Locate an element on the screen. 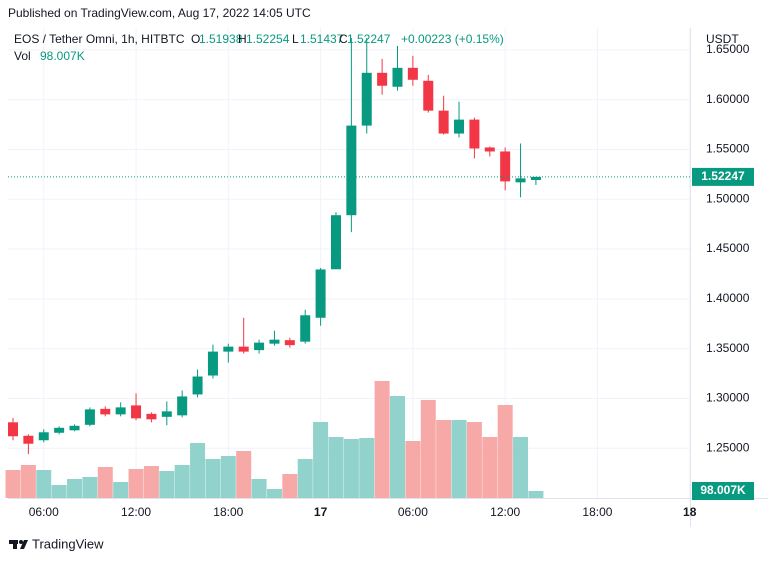 The height and width of the screenshot is (561, 768). last-price-label: 1.52247 is located at coordinates (723, 176).